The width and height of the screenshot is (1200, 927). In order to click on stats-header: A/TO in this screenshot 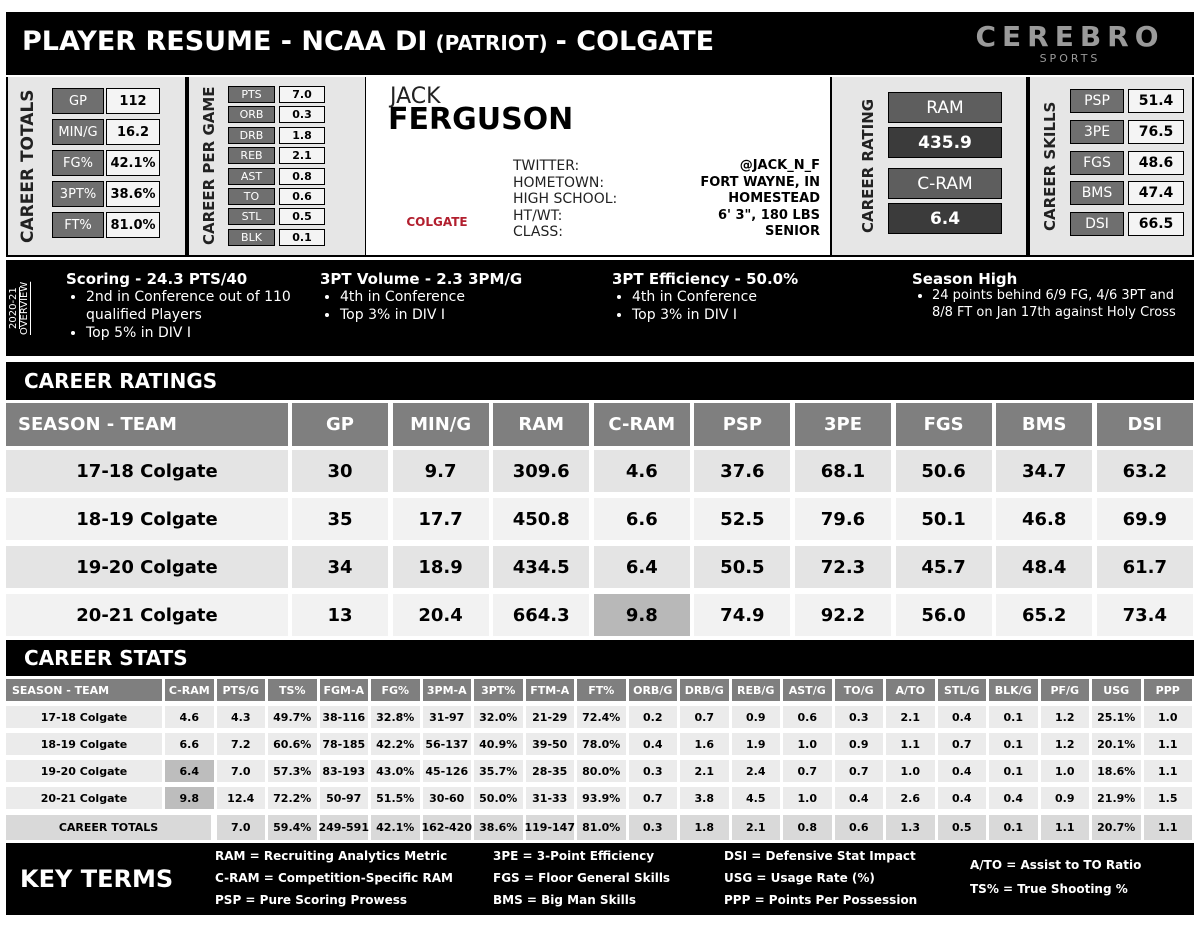, I will do `click(910, 690)`.